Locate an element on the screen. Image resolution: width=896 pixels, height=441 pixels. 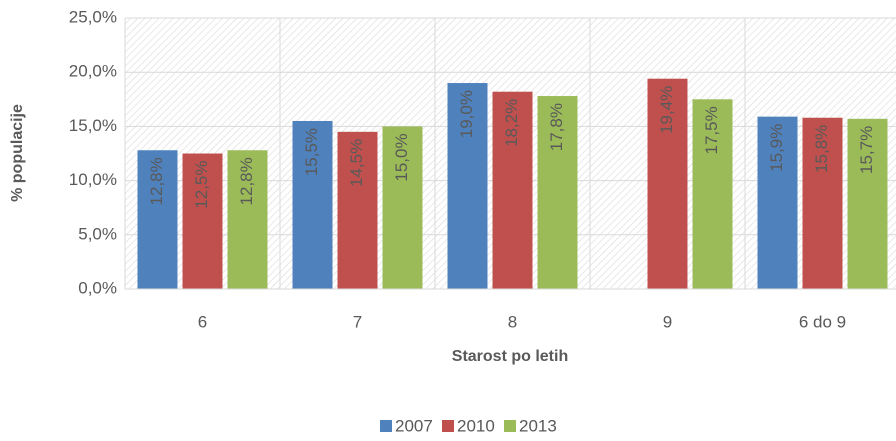
value-label: 19,4% is located at coordinates (666, 110).